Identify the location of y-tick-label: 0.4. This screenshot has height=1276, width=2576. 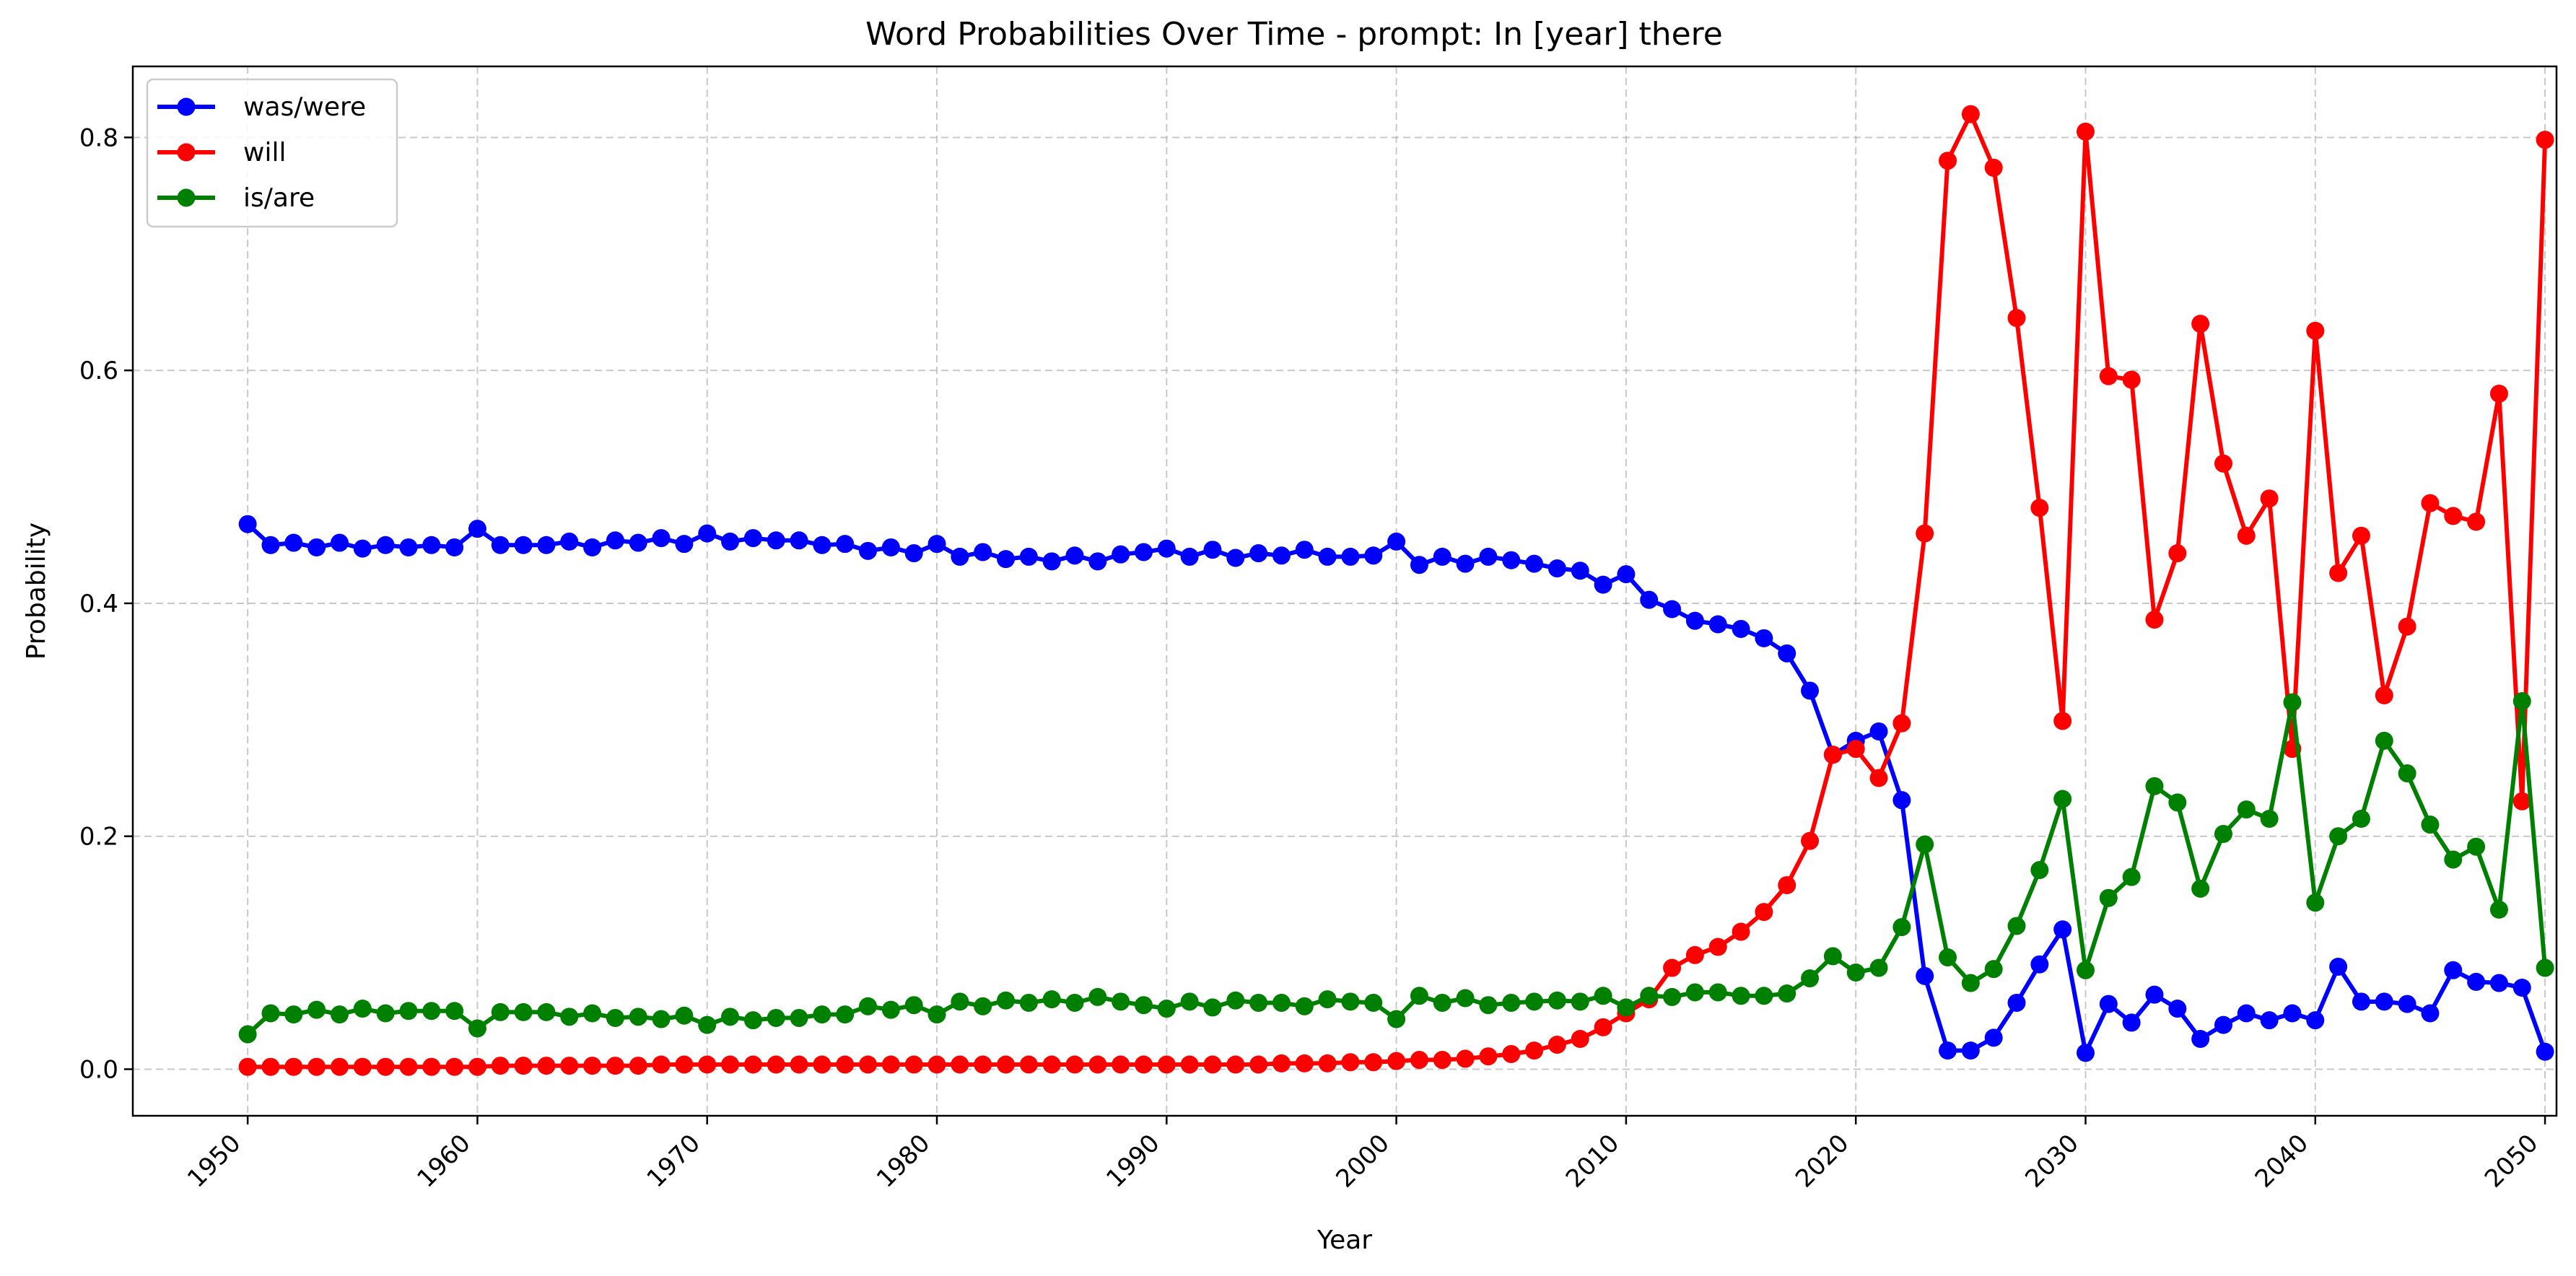
(98, 604).